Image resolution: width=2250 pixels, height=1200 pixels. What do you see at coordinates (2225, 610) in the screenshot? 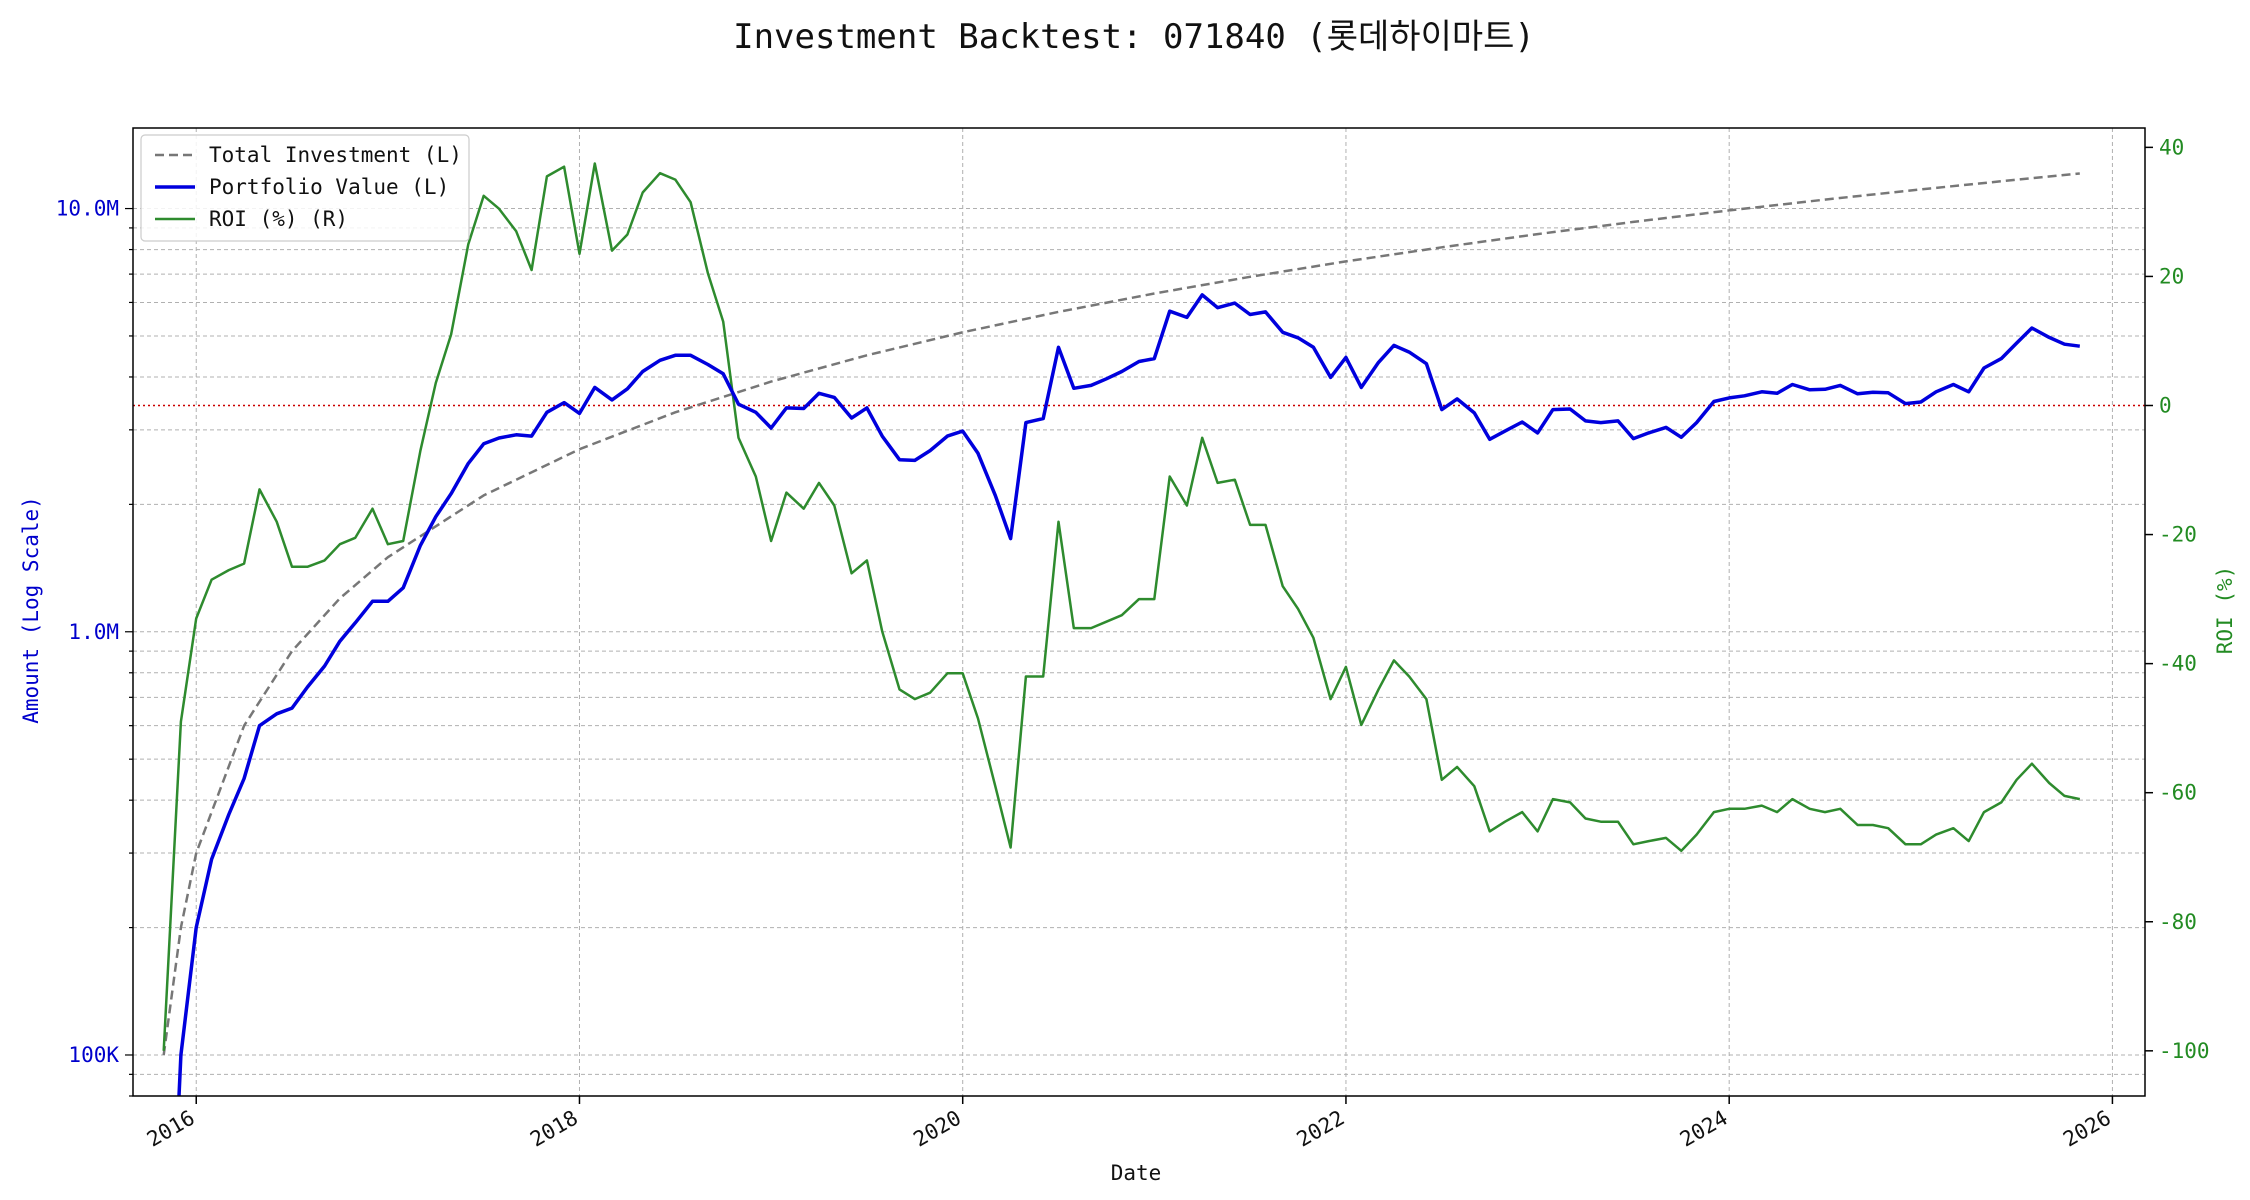
I see `y-axis-right-label: ROI (%)` at bounding box center [2225, 610].